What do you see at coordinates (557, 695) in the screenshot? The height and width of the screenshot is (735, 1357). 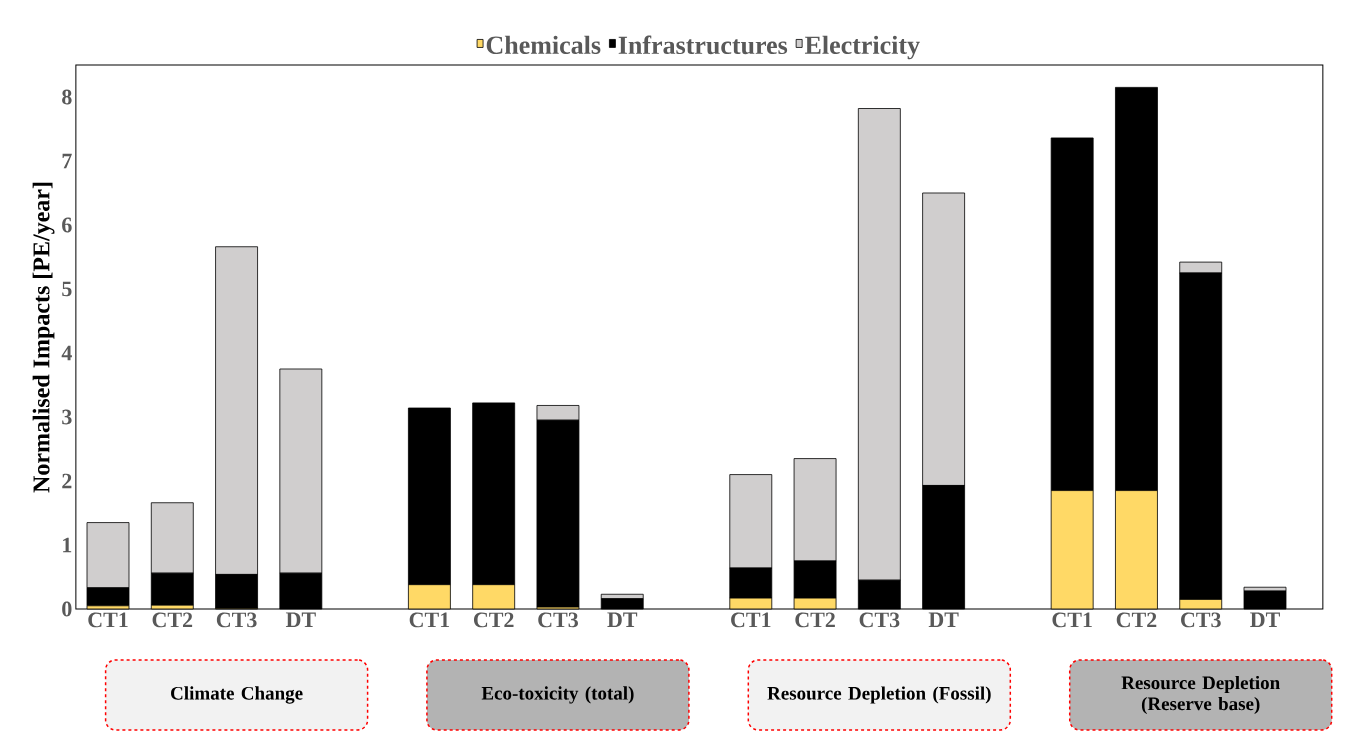 I see `text: Eco-toxicity (total)` at bounding box center [557, 695].